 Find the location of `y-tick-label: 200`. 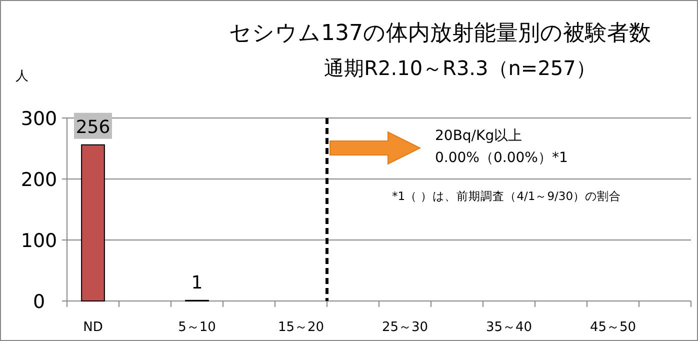

y-tick-label: 200 is located at coordinates (39, 180).